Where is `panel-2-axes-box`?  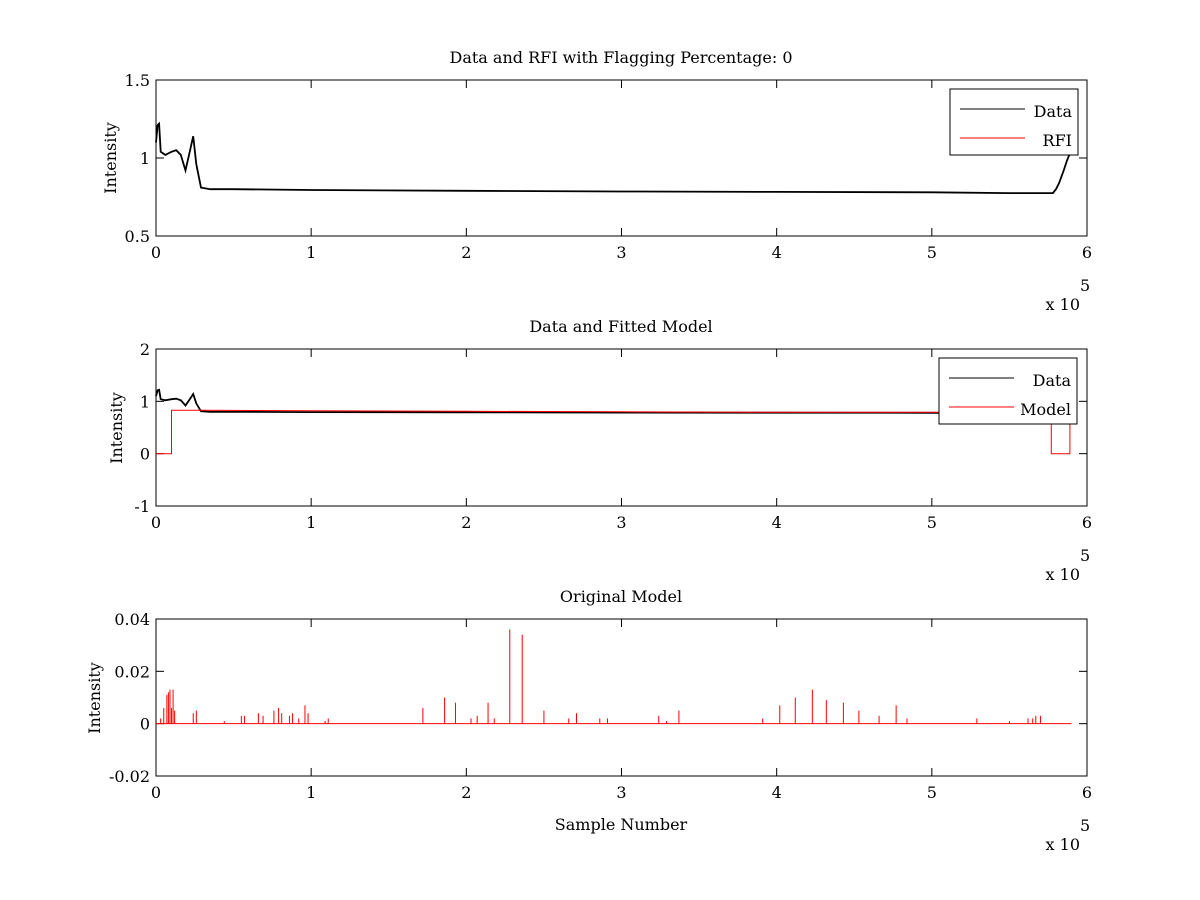 panel-2-axes-box is located at coordinates (621, 427).